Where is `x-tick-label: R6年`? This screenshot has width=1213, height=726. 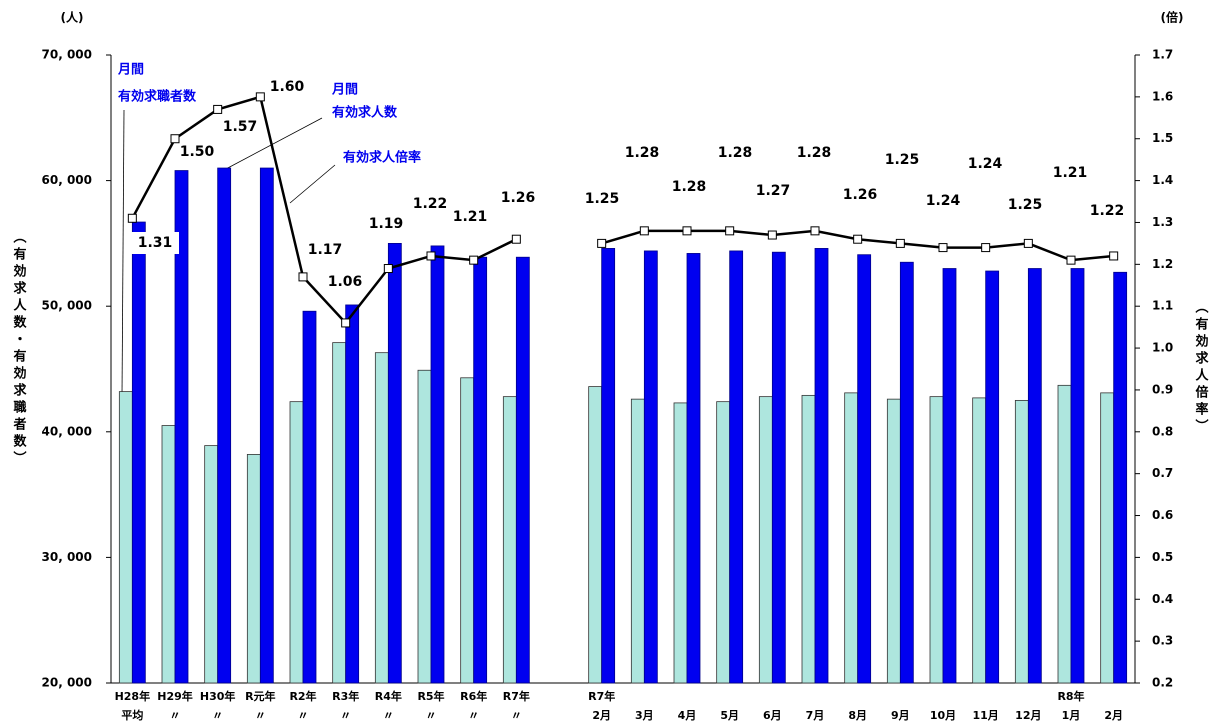
x-tick-label: R6年 is located at coordinates (473, 696).